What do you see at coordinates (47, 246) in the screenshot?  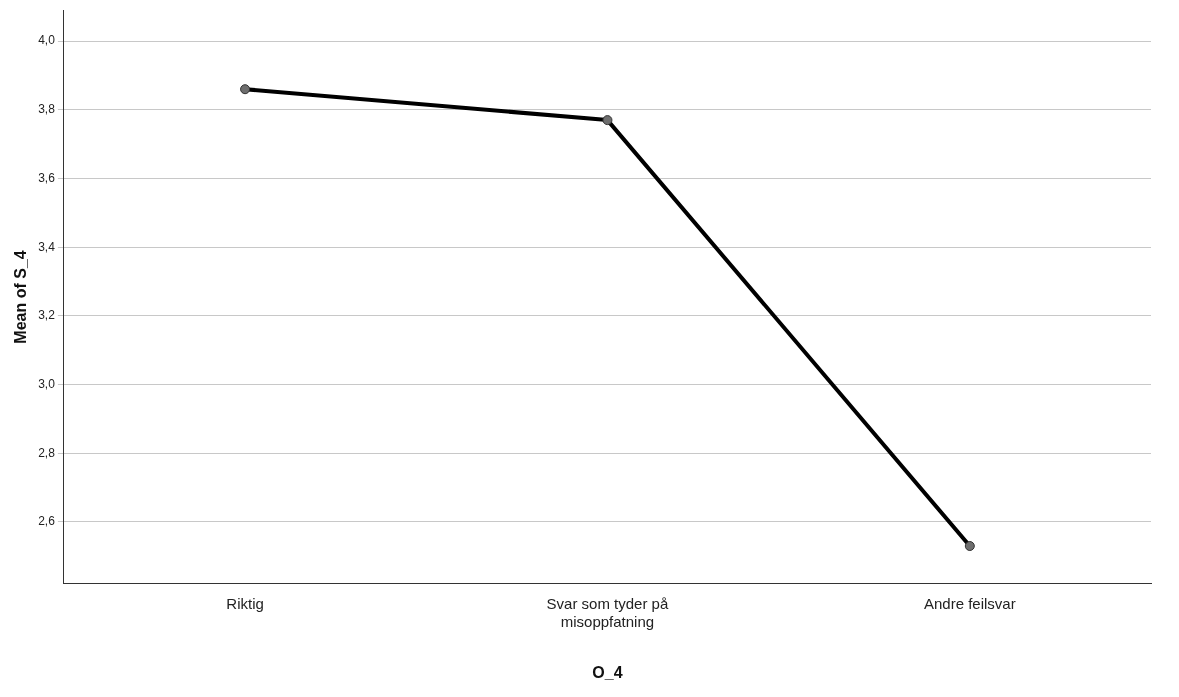 I see `y-tick-label: 3,4` at bounding box center [47, 246].